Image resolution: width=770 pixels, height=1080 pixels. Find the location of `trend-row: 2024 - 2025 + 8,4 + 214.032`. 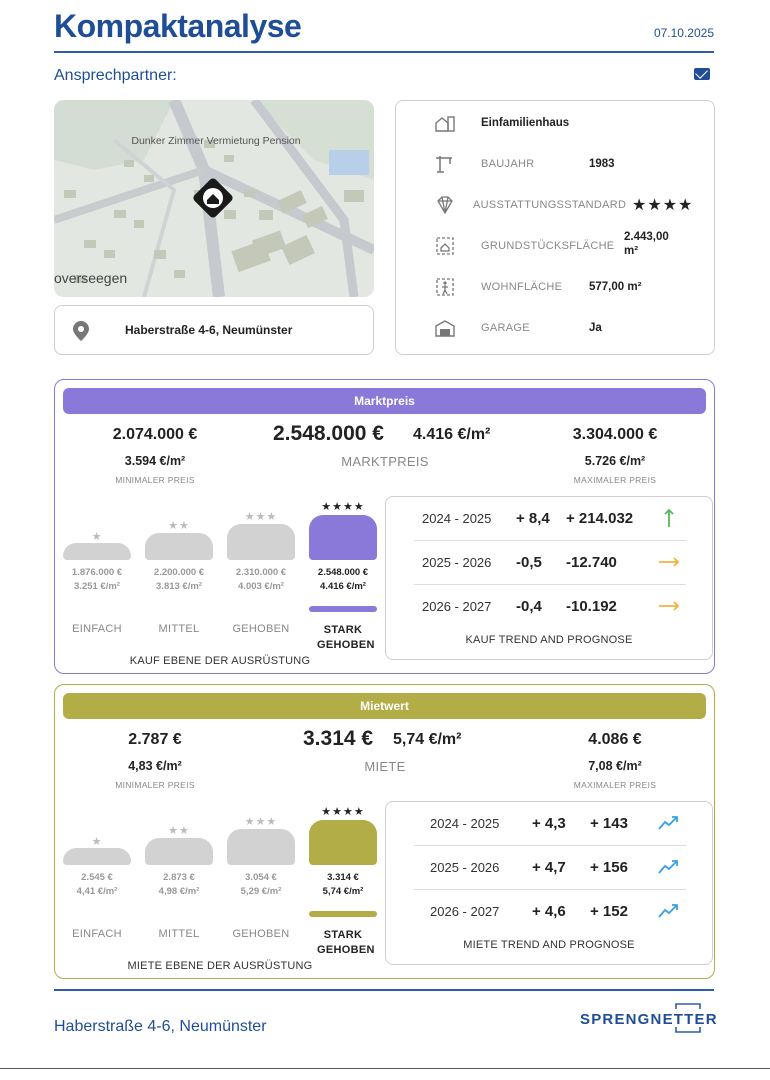

trend-row: 2024 - 2025 + 8,4 + 214.032 is located at coordinates (550, 519).